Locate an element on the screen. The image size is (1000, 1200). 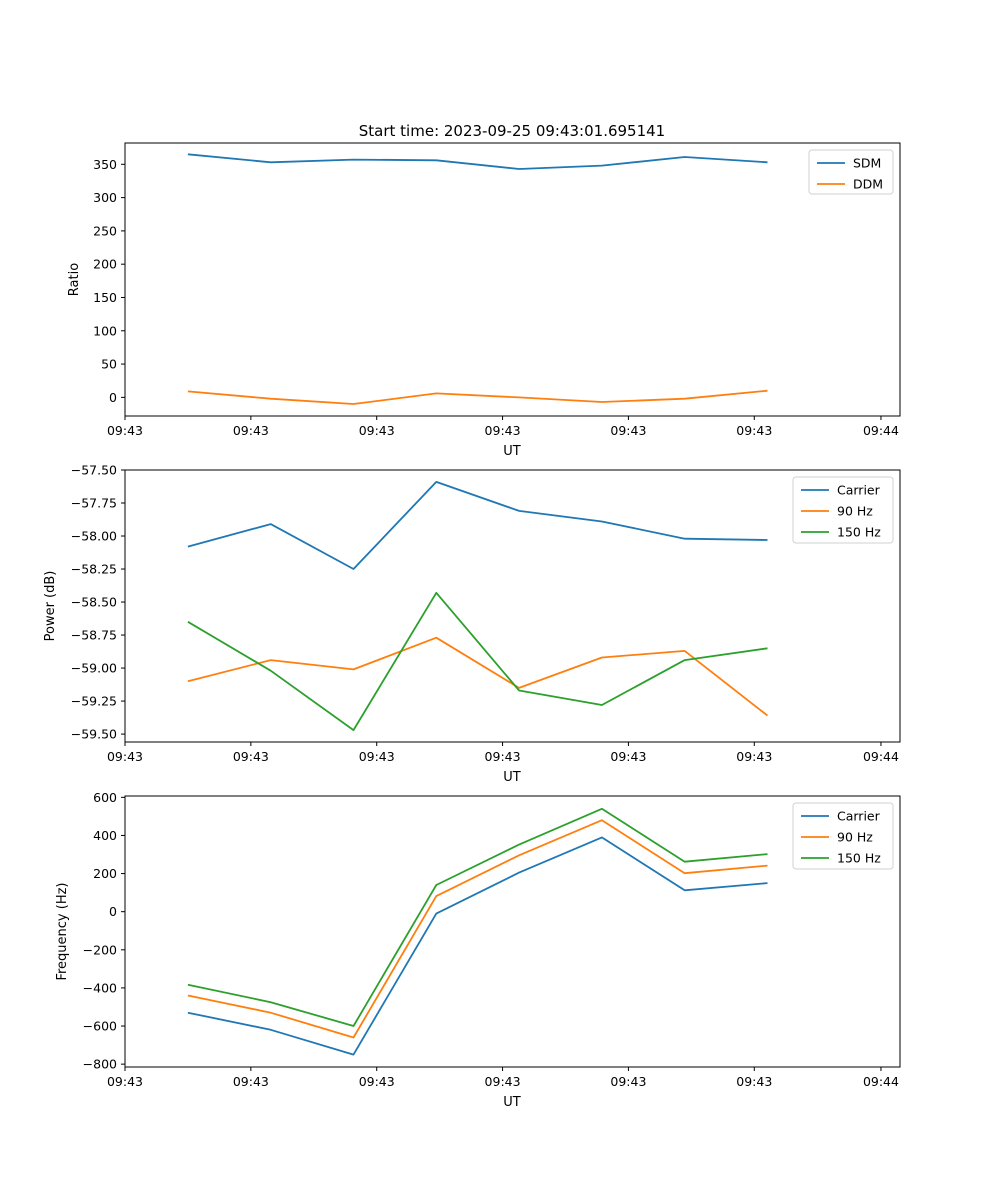
y-tick-label: 400 is located at coordinates (105, 835).